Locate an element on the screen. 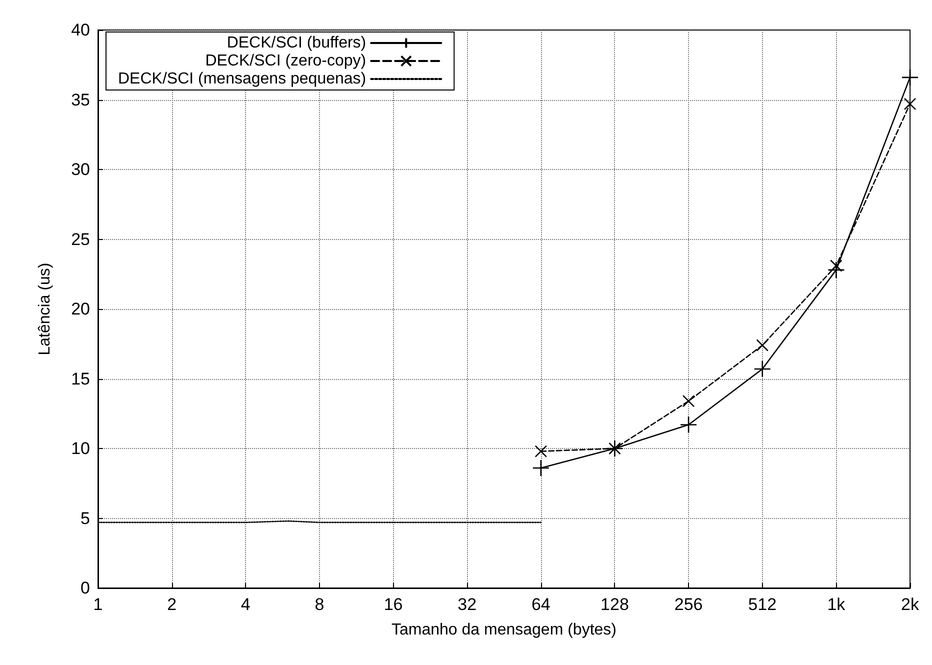  x-tick-label: 2 is located at coordinates (172, 604).